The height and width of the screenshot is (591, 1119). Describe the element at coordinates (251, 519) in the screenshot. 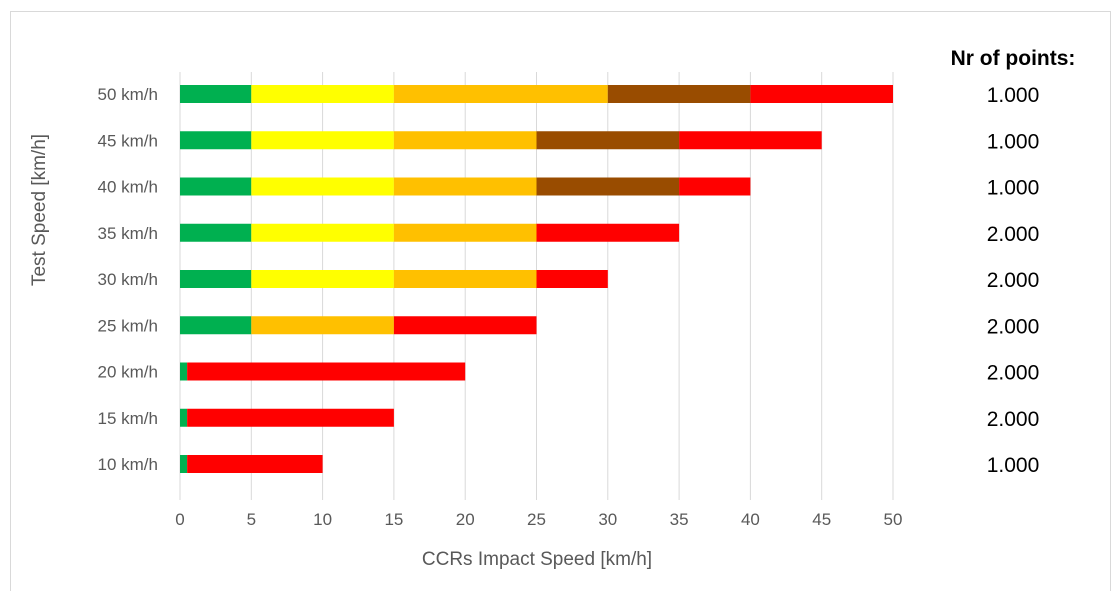

I see `x-tick-label: 5` at that location.